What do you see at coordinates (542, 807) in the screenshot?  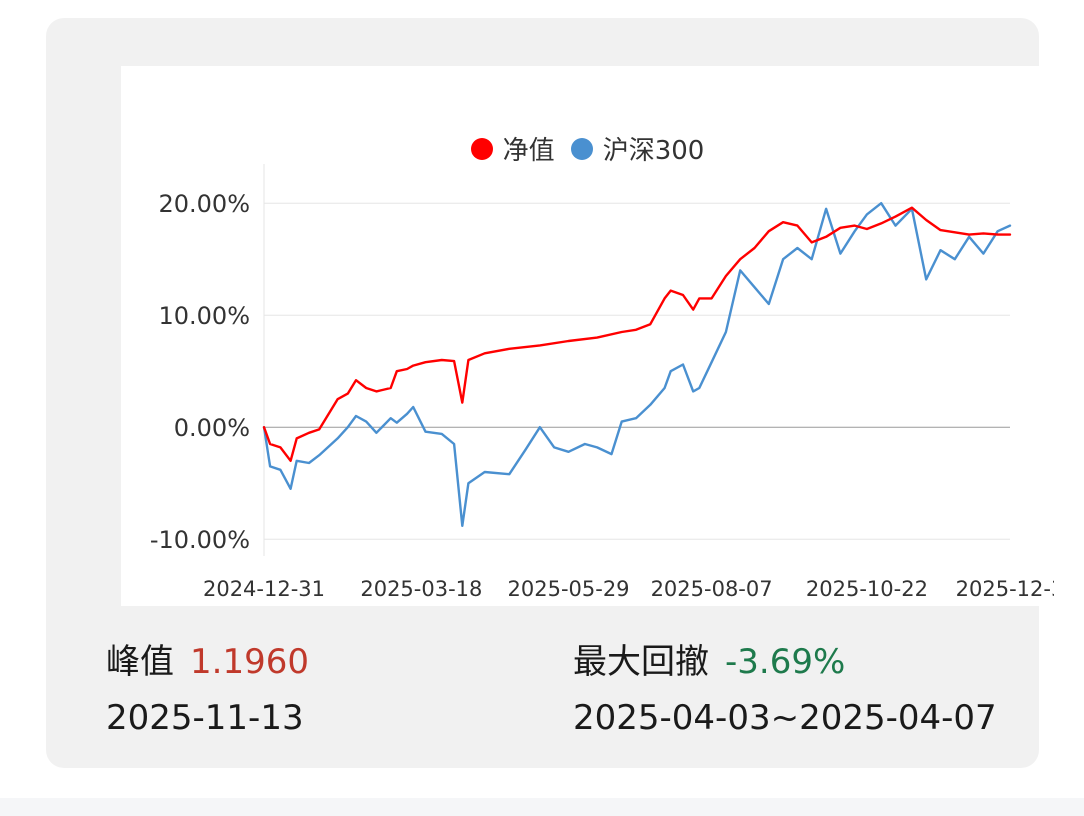 I see `bottom-strip` at bounding box center [542, 807].